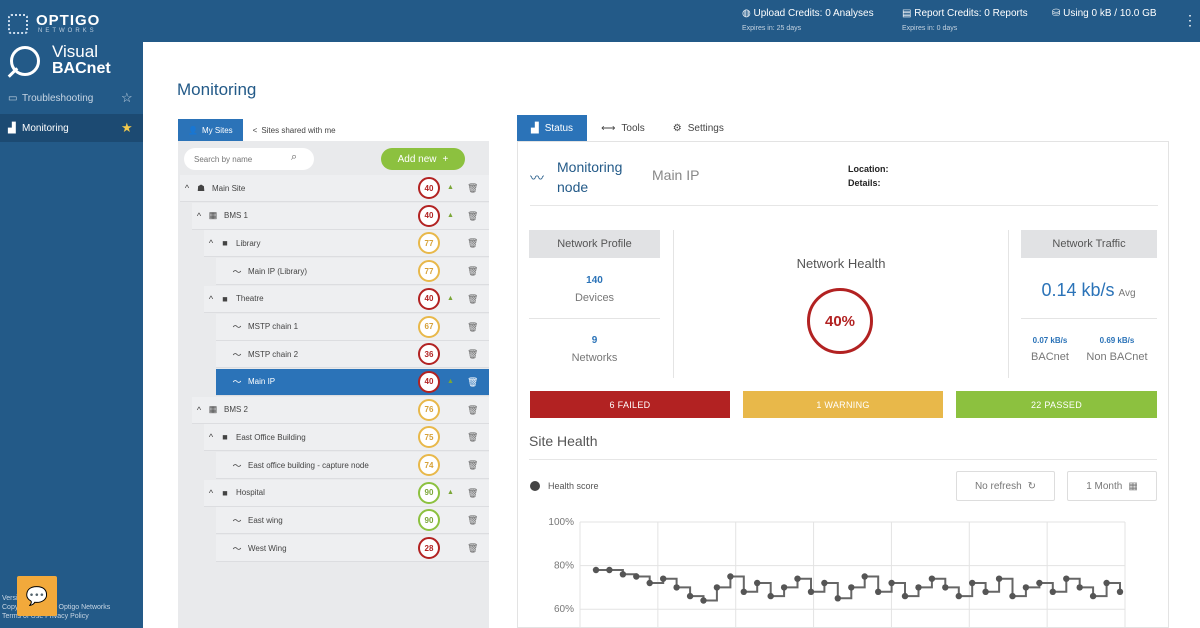  Describe the element at coordinates (429, 271) in the screenshot. I see `health-score-badge: 77` at that location.